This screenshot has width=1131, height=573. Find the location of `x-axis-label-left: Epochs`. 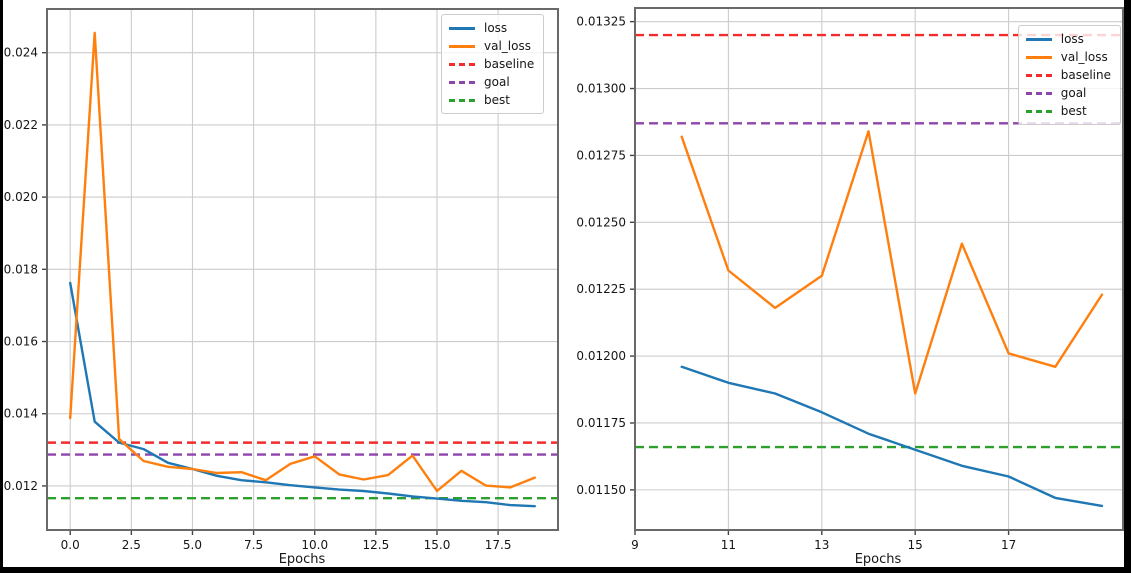

x-axis-label-left: Epochs is located at coordinates (302, 559).